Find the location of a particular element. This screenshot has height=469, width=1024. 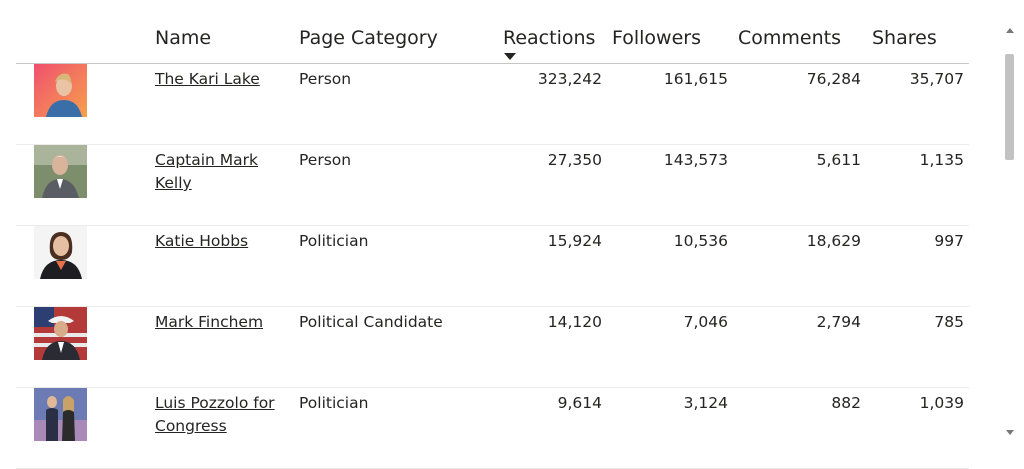

row-followers: 10,536 is located at coordinates (700, 241).